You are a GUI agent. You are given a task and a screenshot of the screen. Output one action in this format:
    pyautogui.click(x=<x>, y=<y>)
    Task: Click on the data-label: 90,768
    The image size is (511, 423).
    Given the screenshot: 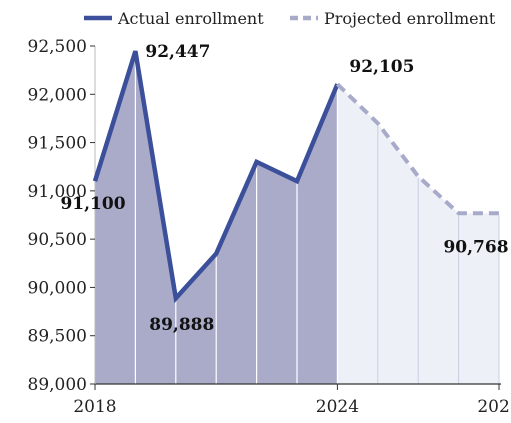 What is the action you would take?
    pyautogui.click(x=475, y=247)
    